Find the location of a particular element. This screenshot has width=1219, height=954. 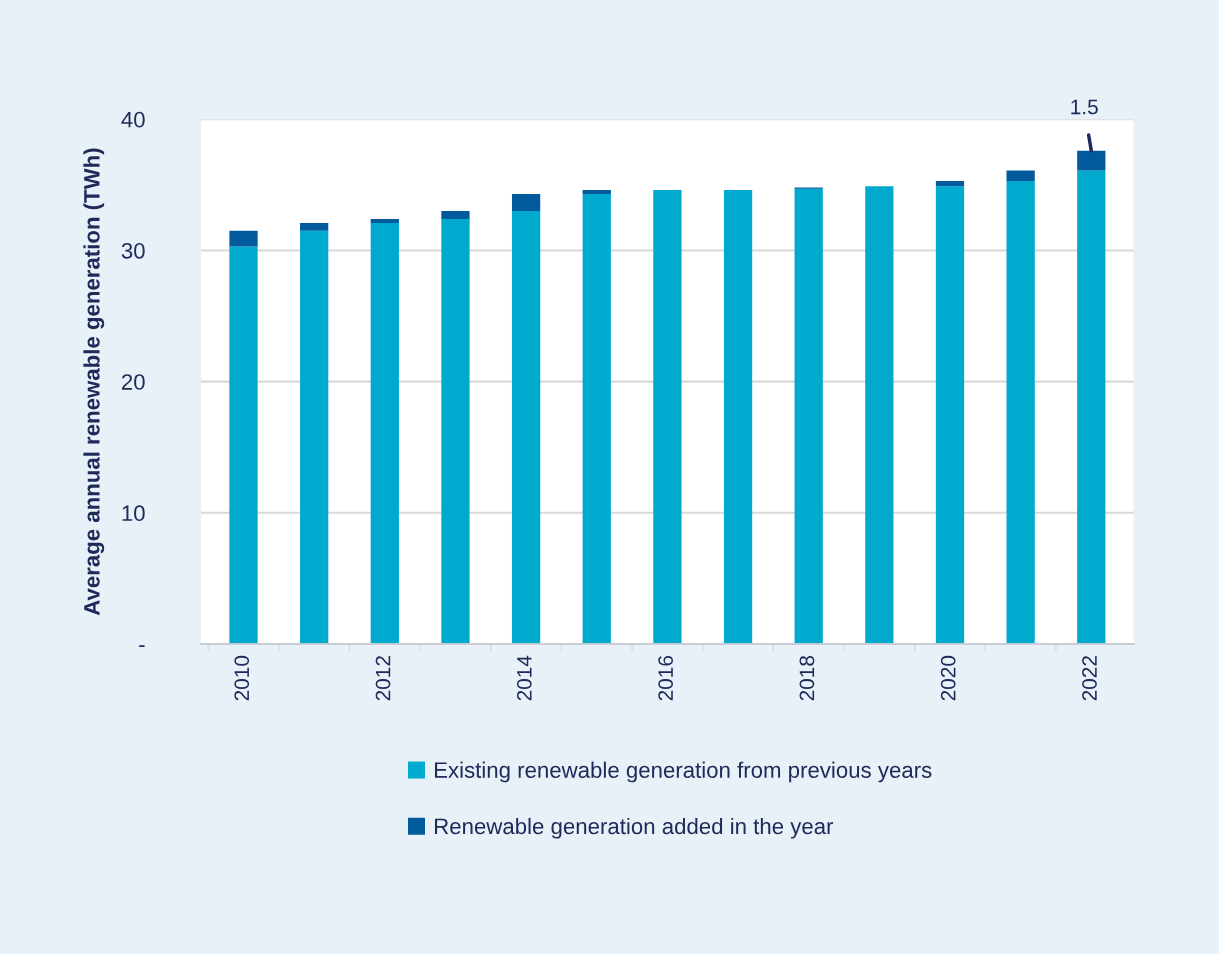

y-tick-label: 10 is located at coordinates (133, 513).